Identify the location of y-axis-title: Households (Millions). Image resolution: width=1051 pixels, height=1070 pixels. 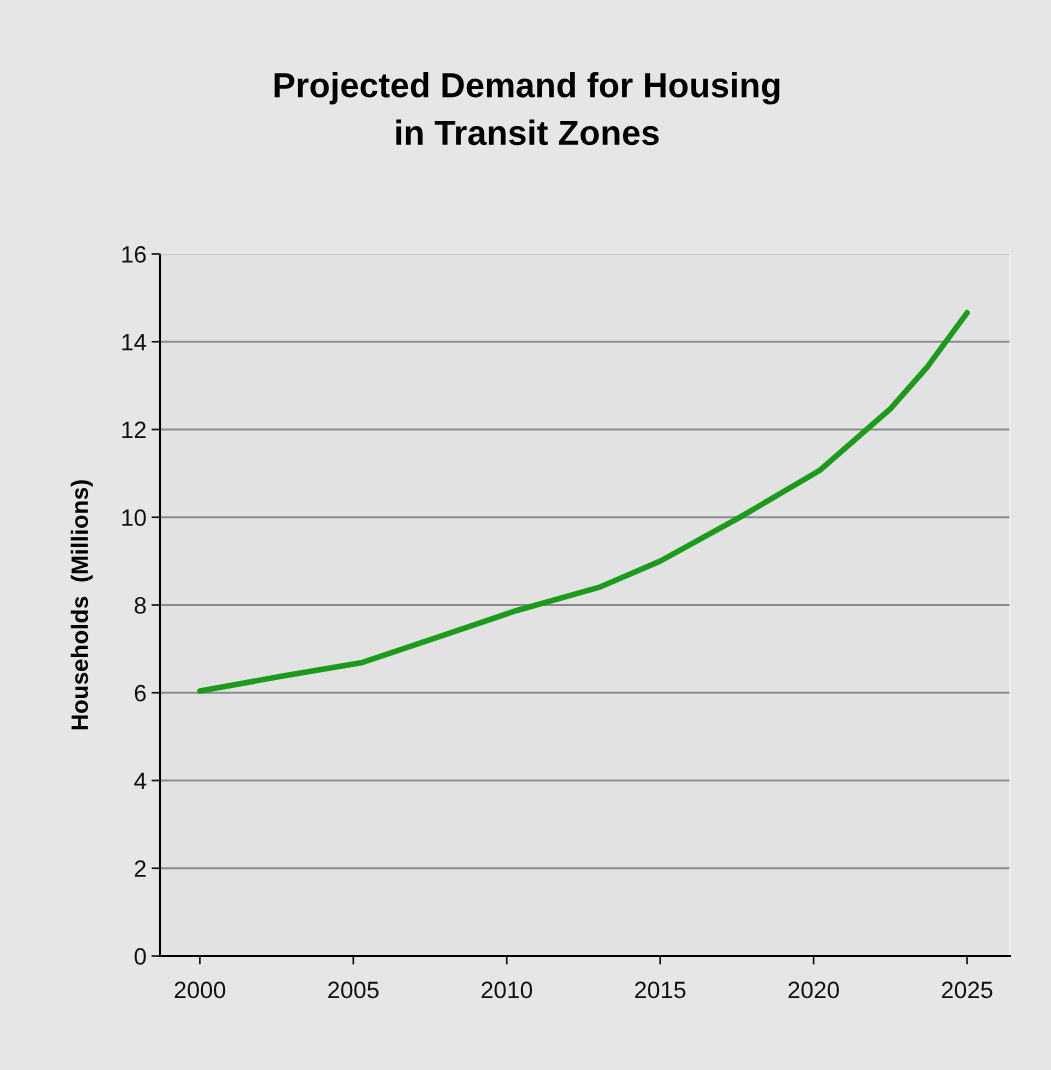
(81, 605).